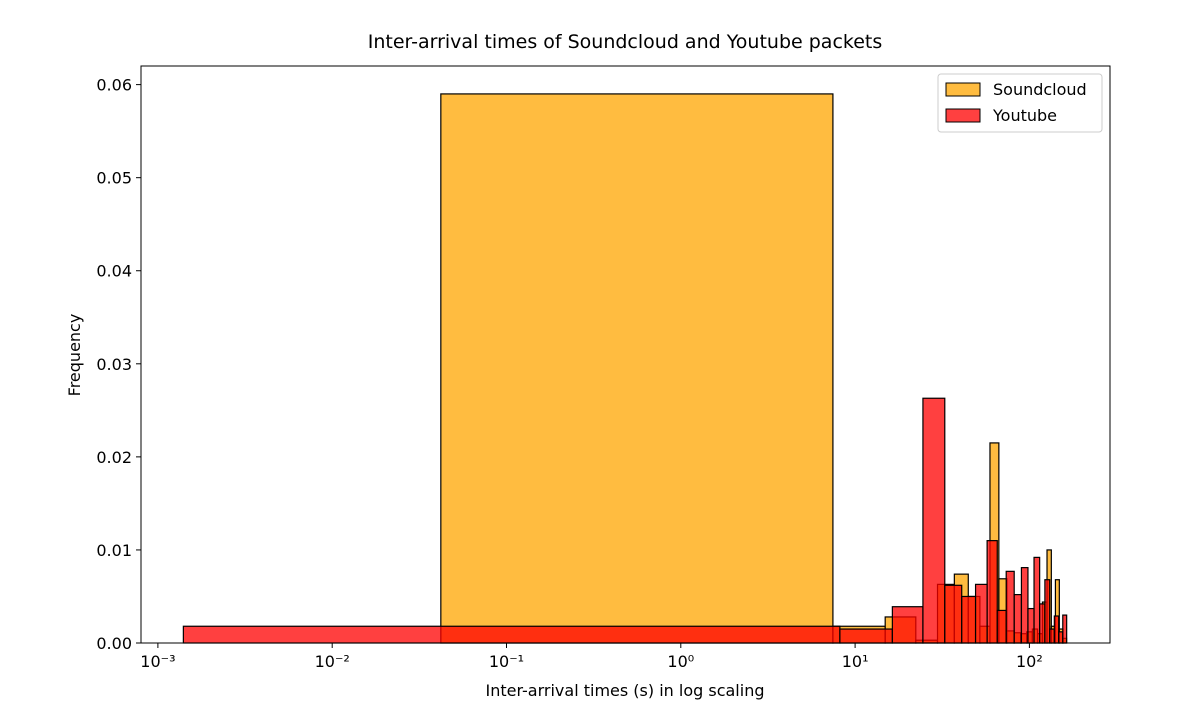 The height and width of the screenshot is (714, 1189). What do you see at coordinates (114, 364) in the screenshot?
I see `y-tick-label: 0.03` at bounding box center [114, 364].